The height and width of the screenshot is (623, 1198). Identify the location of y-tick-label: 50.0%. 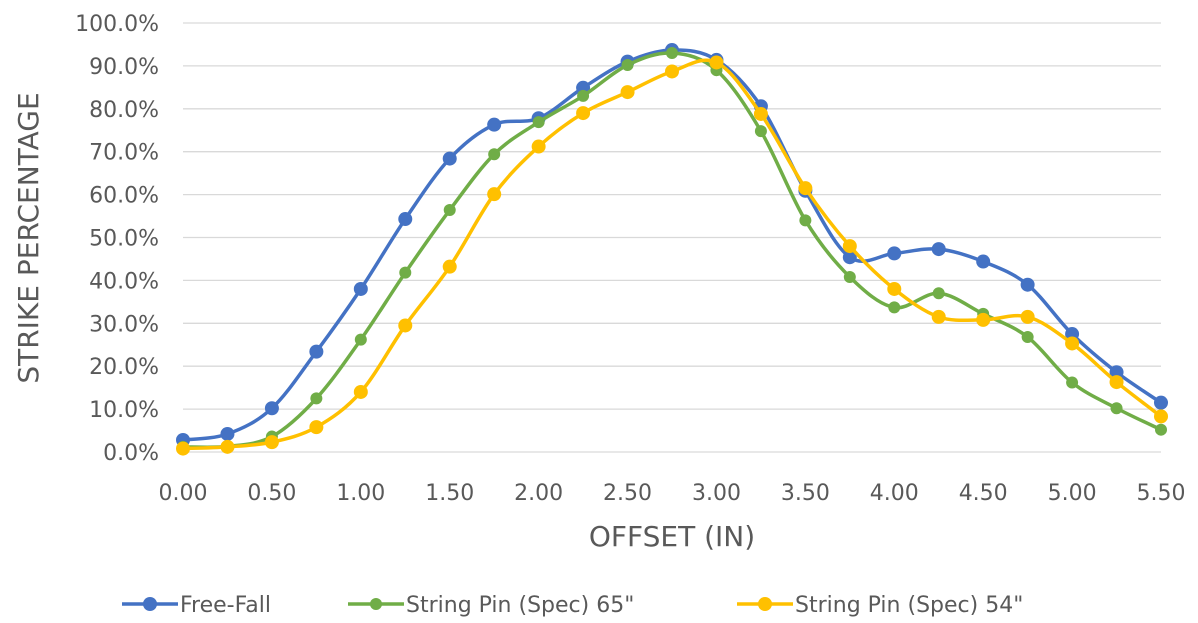
(124, 239).